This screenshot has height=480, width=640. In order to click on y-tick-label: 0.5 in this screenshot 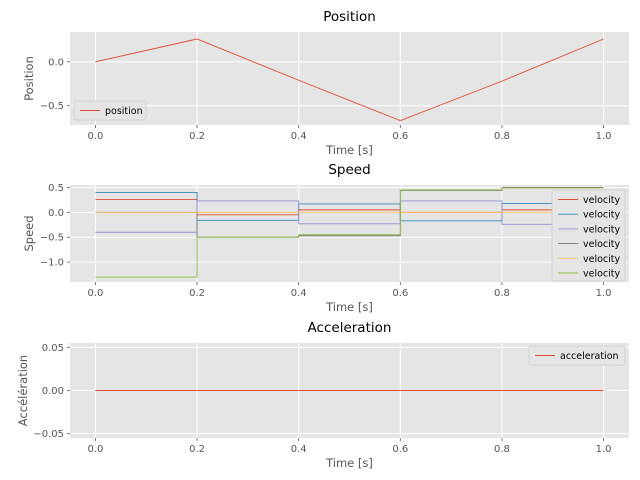, I will do `click(56, 188)`.